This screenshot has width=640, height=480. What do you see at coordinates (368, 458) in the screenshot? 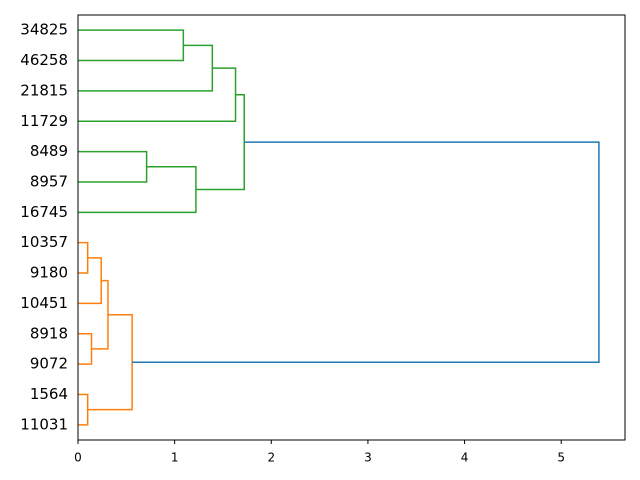
I see `x-tick-label: 3` at bounding box center [368, 458].